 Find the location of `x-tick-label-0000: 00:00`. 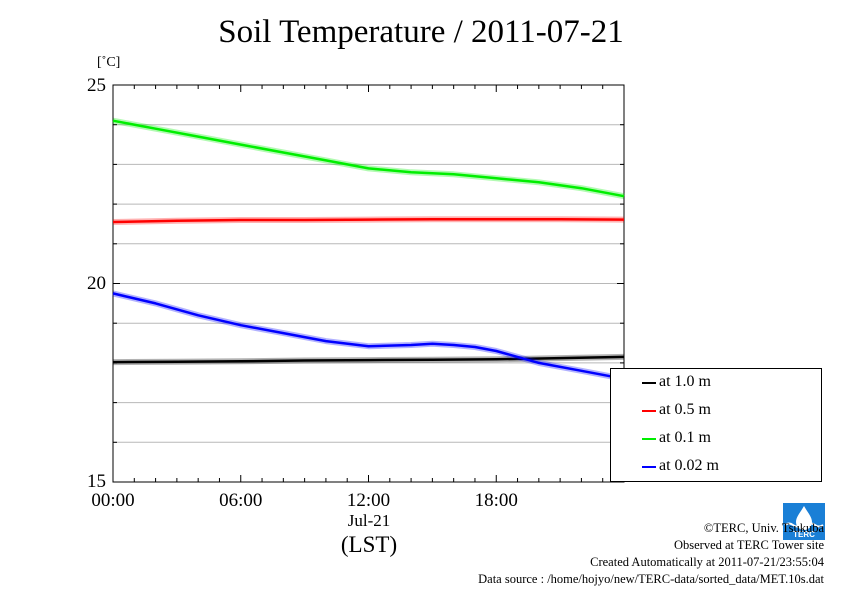

x-tick-label-0000: 00:00 is located at coordinates (113, 500).